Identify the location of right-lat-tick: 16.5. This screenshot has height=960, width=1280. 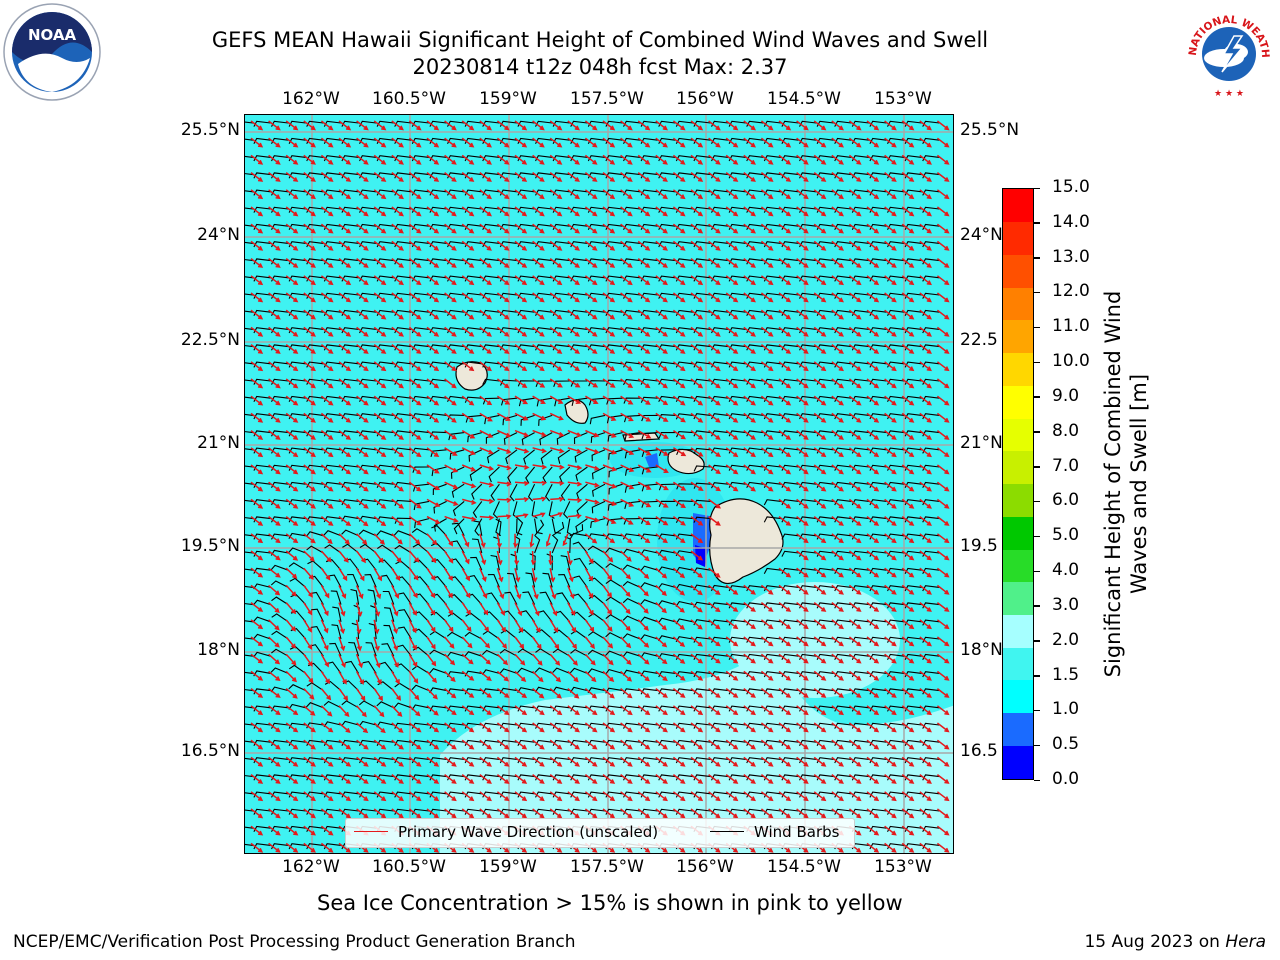
(979, 751).